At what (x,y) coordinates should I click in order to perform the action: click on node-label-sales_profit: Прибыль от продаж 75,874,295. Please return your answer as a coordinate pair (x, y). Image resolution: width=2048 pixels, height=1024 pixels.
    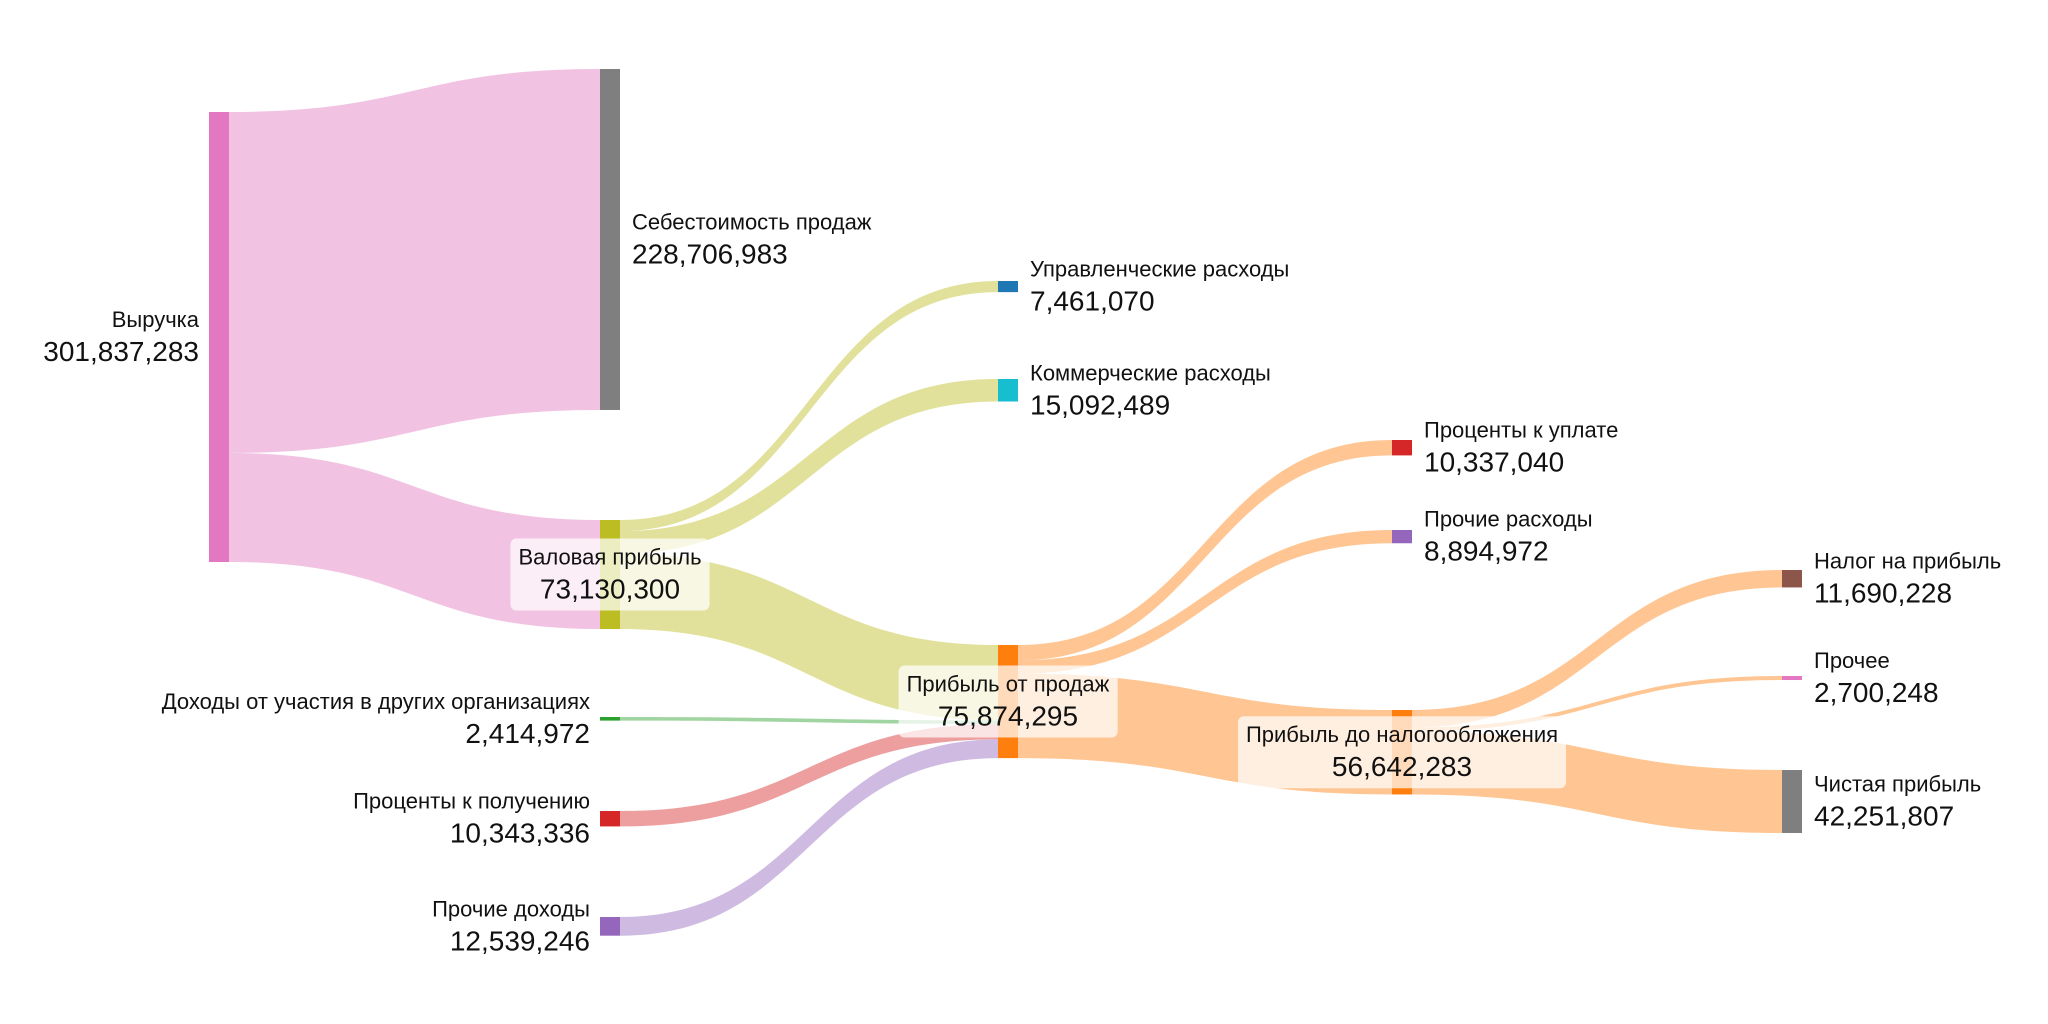
    Looking at the image, I should click on (1008, 701).